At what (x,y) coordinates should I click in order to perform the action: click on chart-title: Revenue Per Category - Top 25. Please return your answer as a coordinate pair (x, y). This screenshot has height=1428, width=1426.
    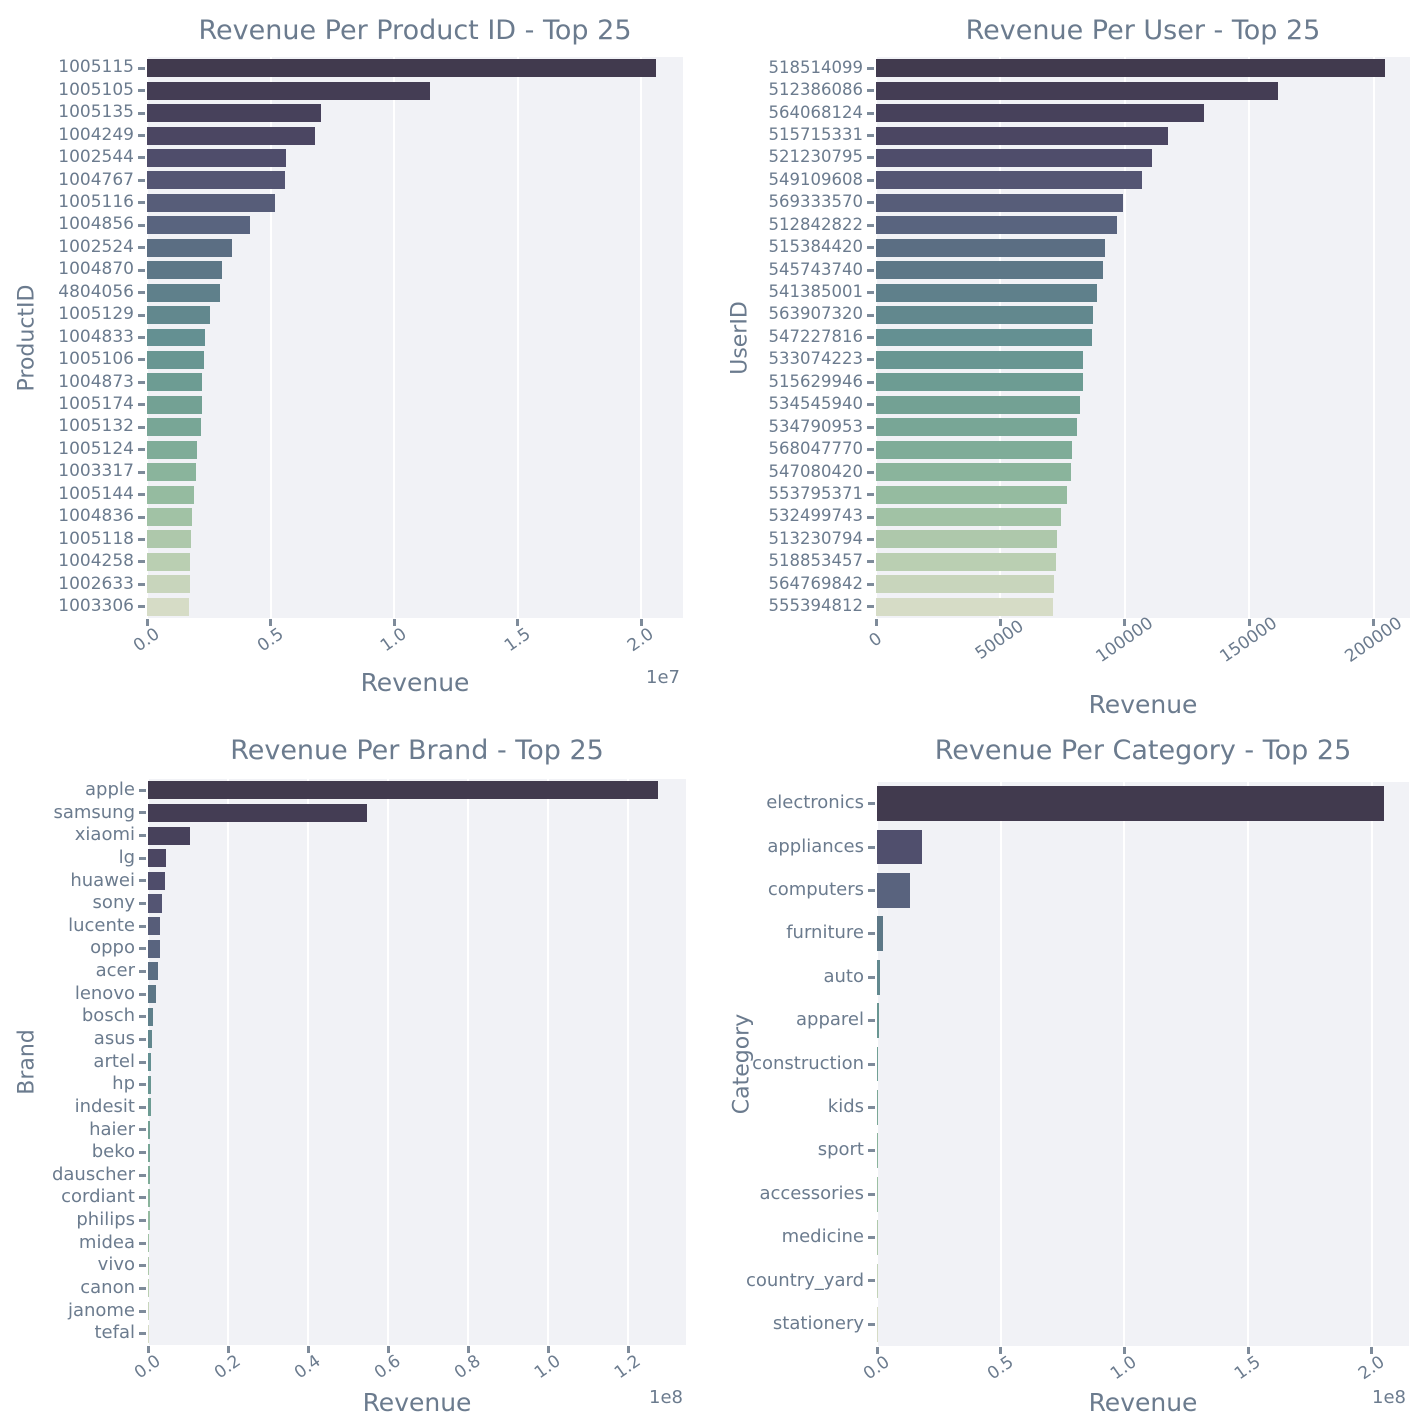
    Looking at the image, I should click on (1143, 750).